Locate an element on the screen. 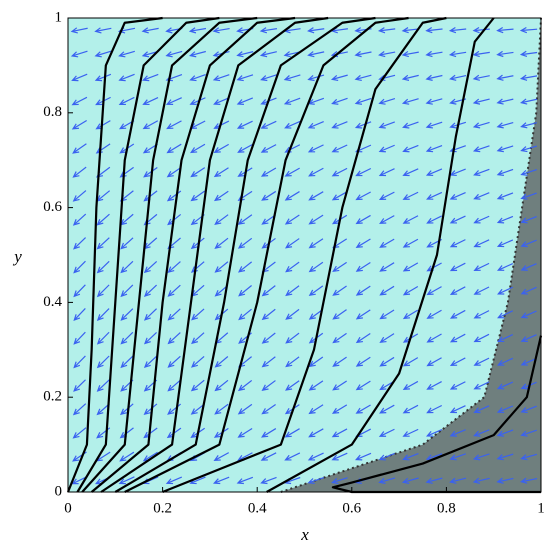 Image resolution: width=555 pixels, height=555 pixels. x-axis-label: x is located at coordinates (304, 534).